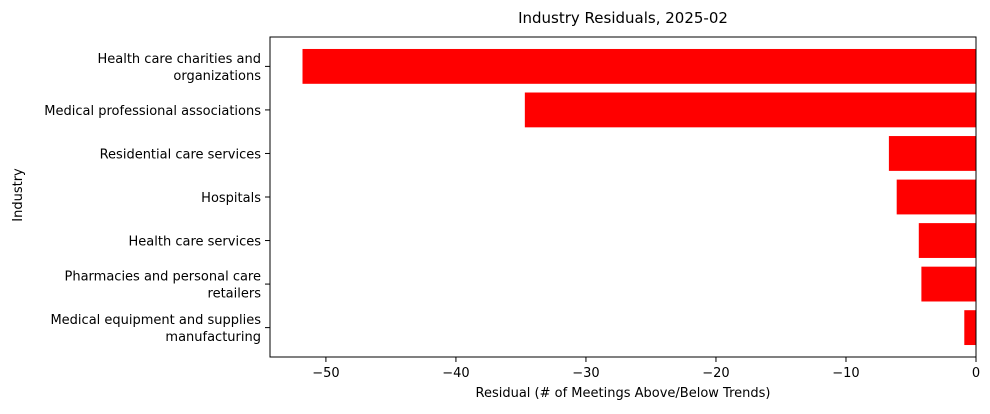 The image size is (990, 414). I want to click on x-tick-label: −20, so click(715, 373).